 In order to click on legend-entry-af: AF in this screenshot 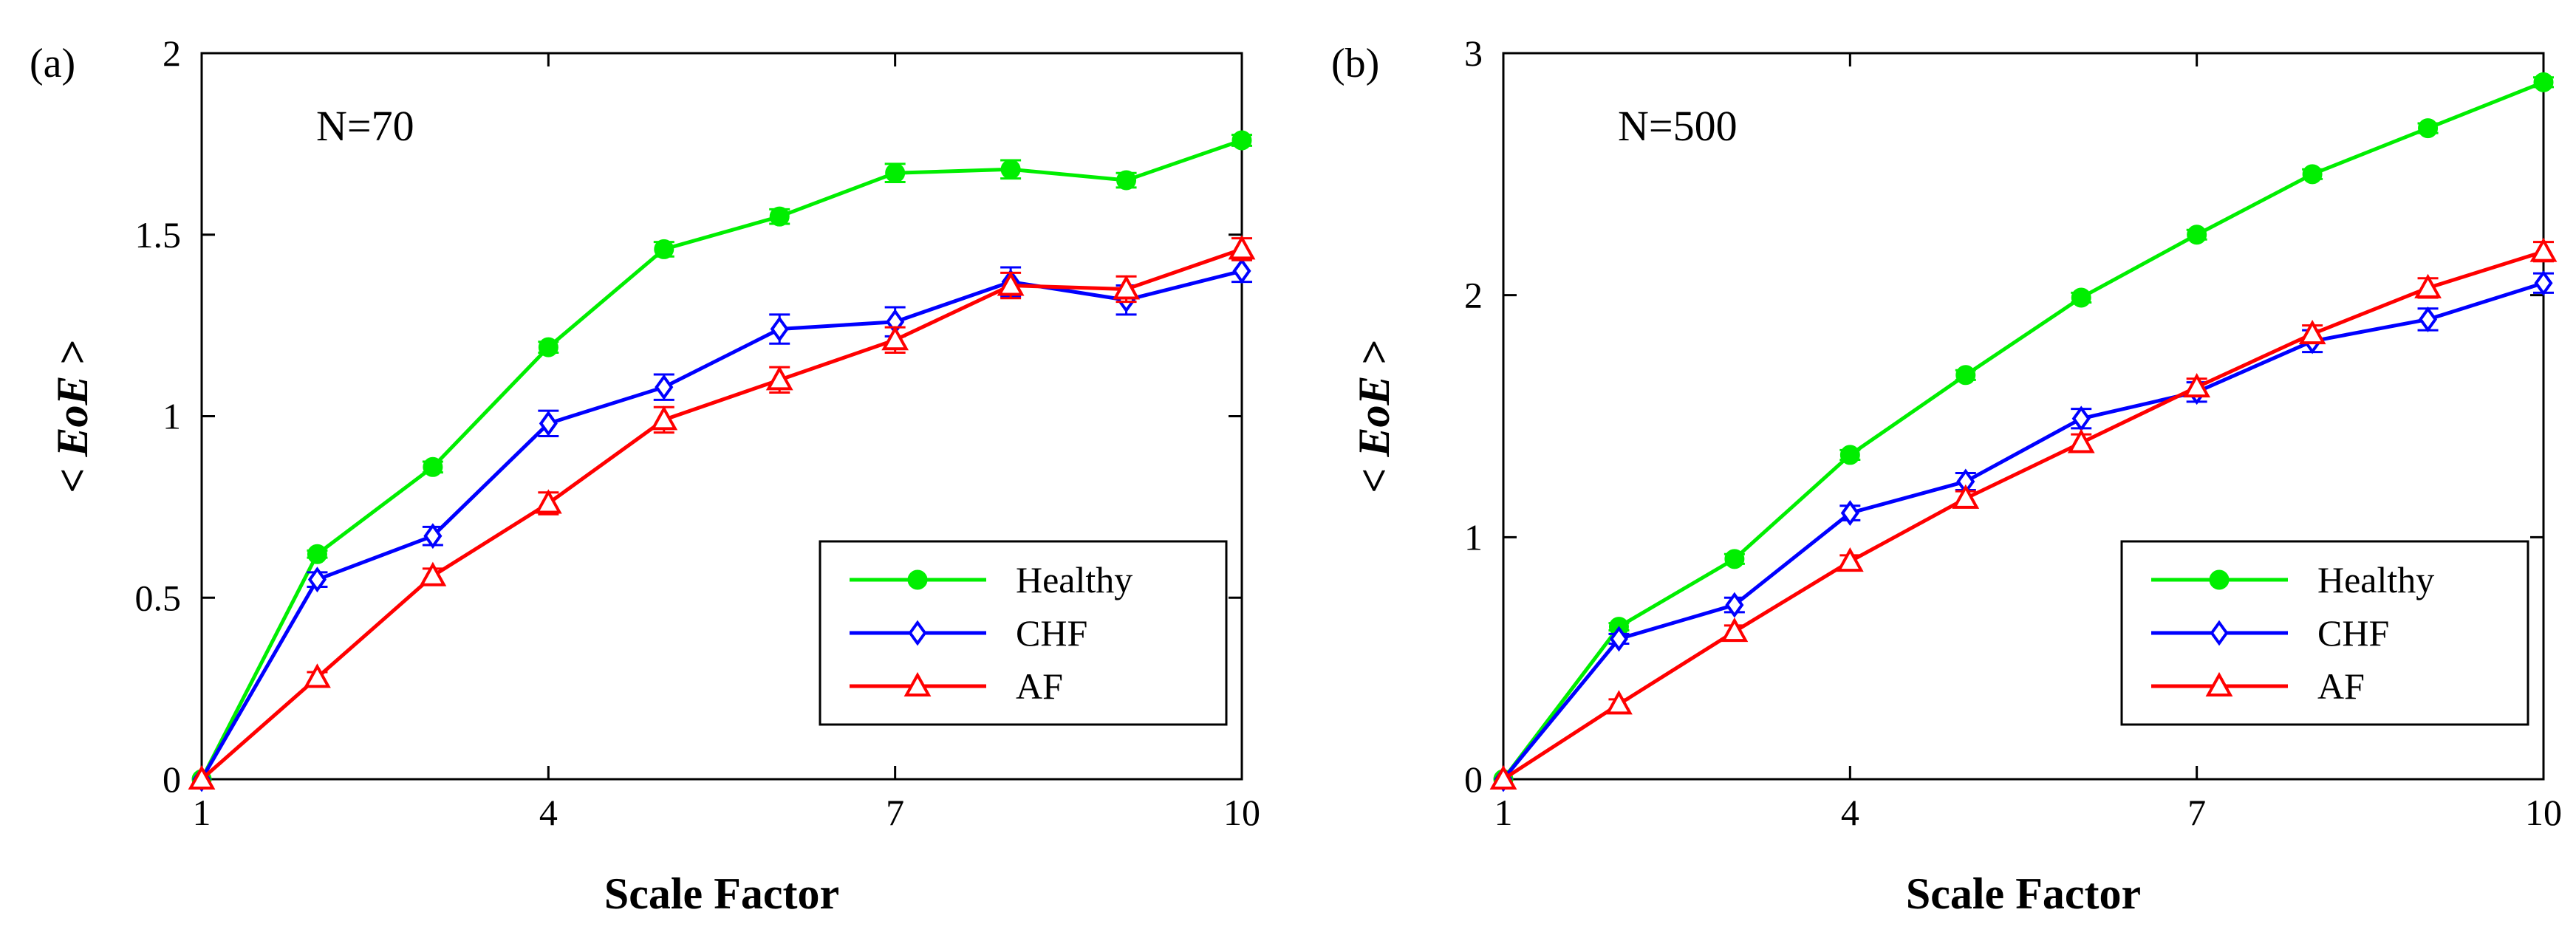, I will do `click(957, 686)`.